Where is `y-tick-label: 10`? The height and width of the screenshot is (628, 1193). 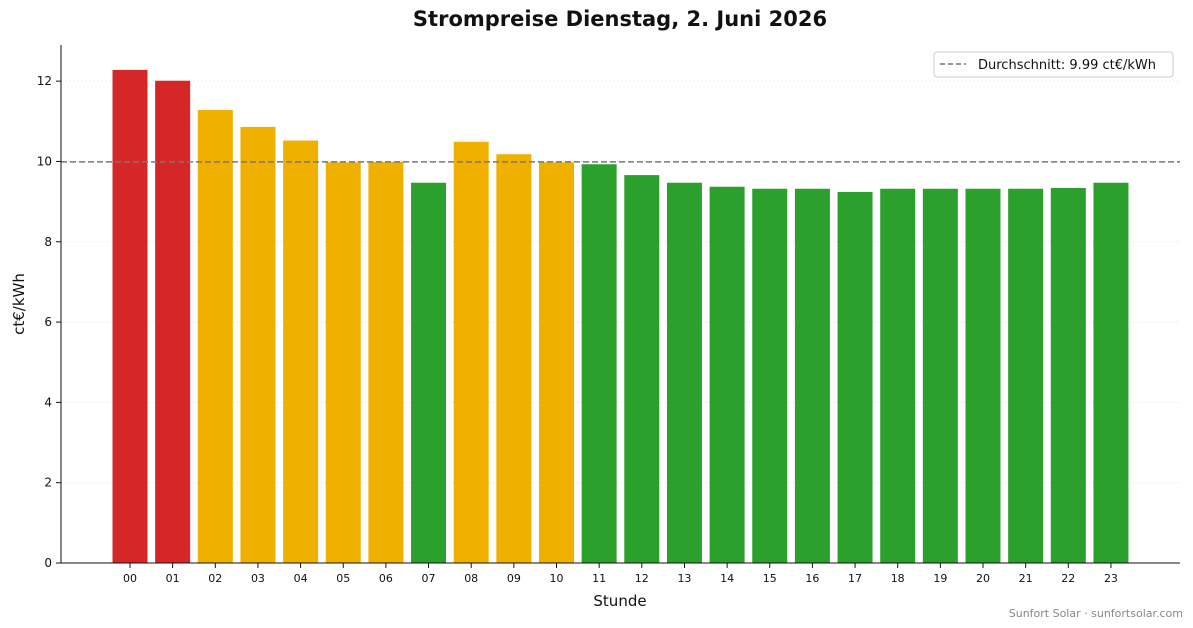 y-tick-label: 10 is located at coordinates (44, 161).